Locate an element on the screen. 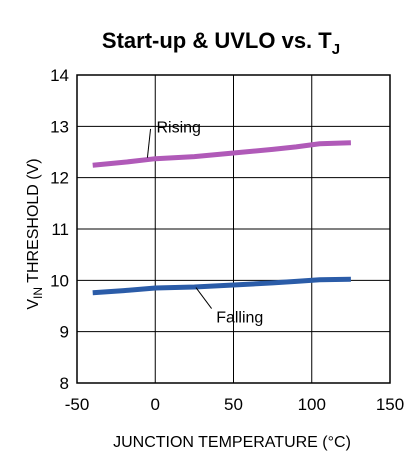 This screenshot has height=458, width=417. y-axis-label: VIN THRESHOLD (V) is located at coordinates (35, 233).